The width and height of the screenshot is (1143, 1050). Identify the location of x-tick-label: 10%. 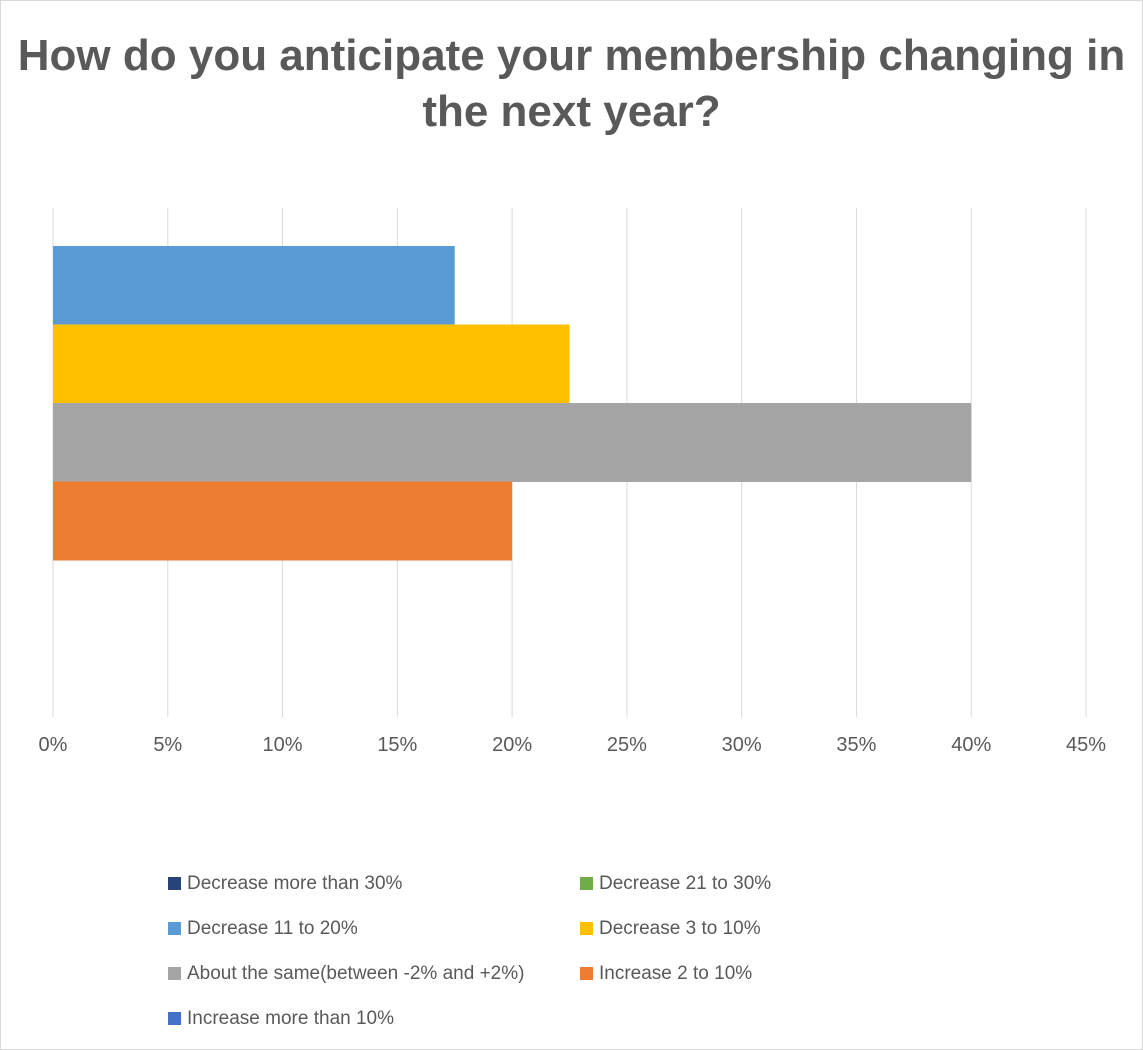
(283, 745).